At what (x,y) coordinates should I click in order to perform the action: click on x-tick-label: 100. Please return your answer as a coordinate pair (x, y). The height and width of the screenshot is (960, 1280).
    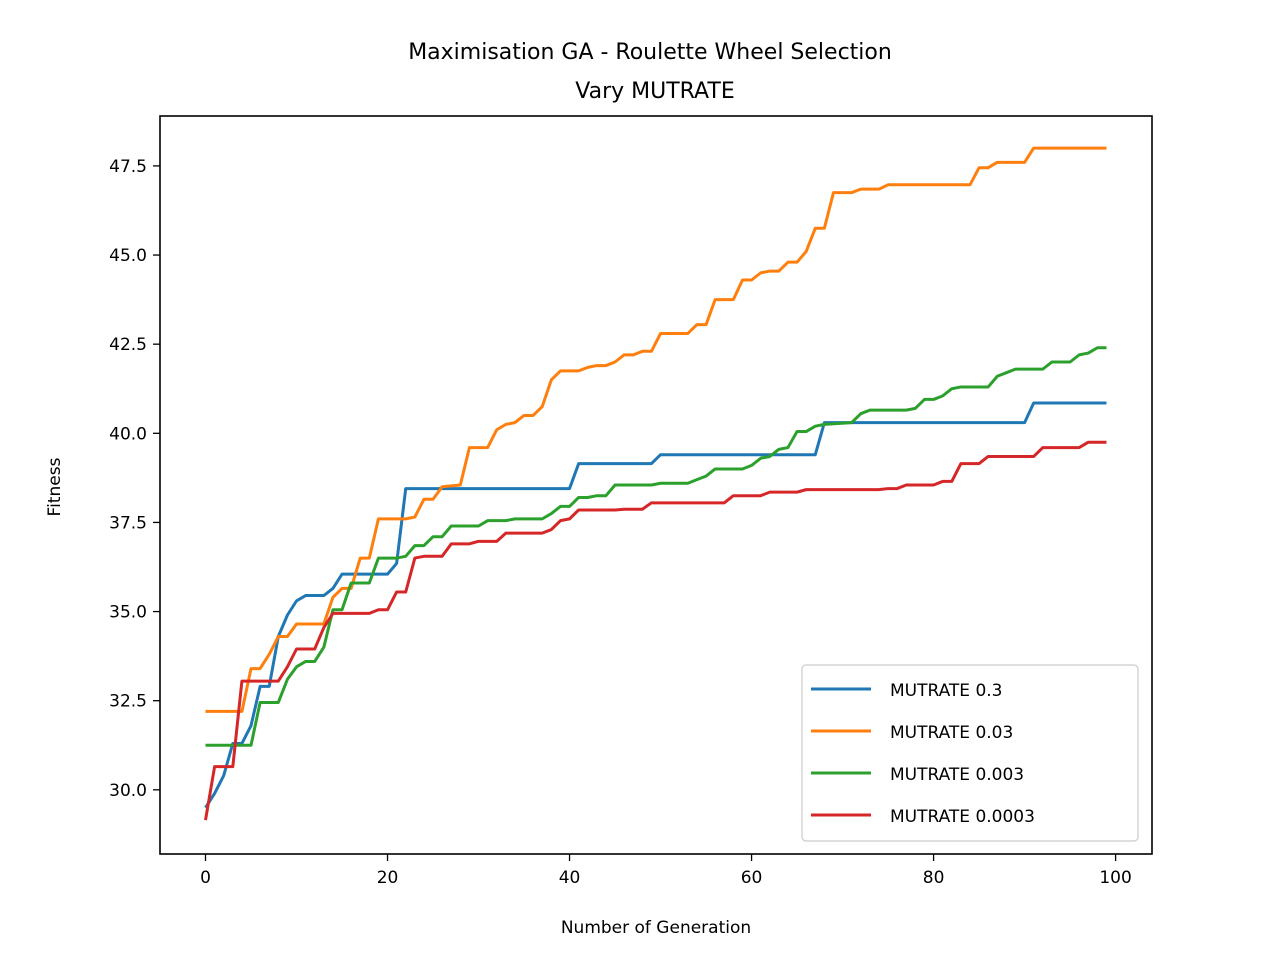
    Looking at the image, I should click on (1115, 878).